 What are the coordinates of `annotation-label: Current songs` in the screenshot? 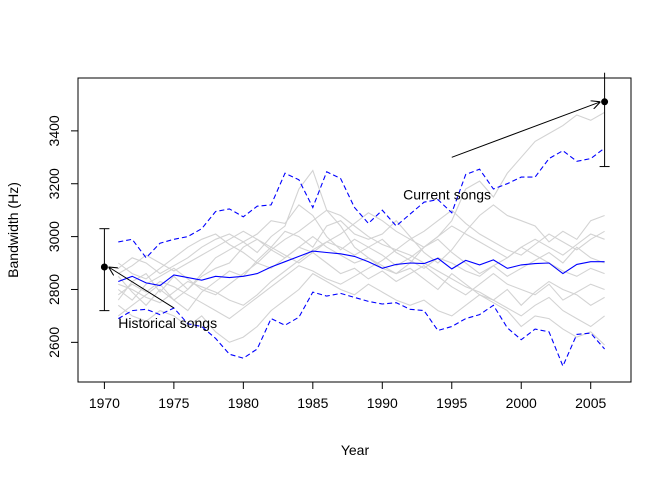 It's located at (447, 195).